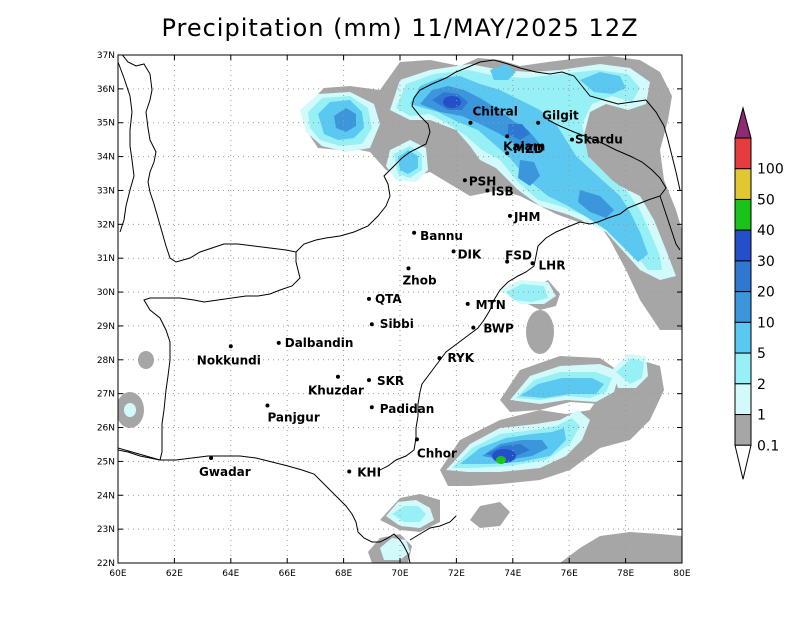 The width and height of the screenshot is (800, 618). What do you see at coordinates (319, 343) in the screenshot?
I see `city-label: Dalbandin` at bounding box center [319, 343].